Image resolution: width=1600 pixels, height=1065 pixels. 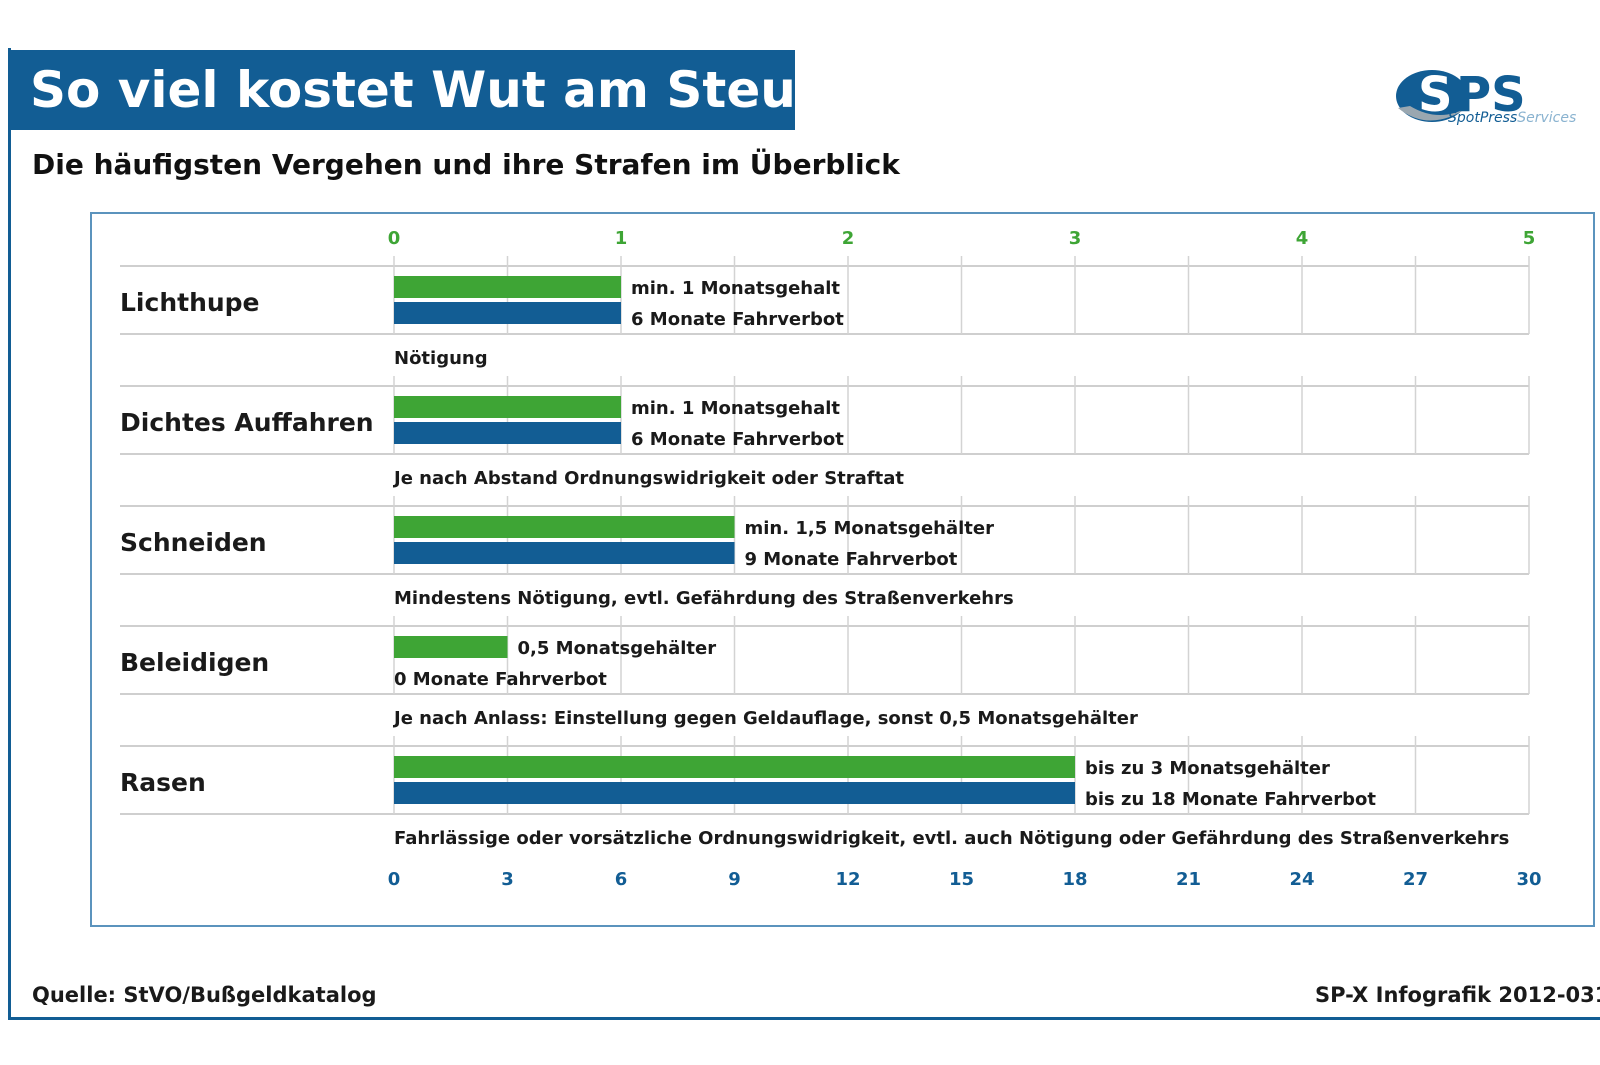 I want to click on logo-mark-s: S, so click(x=1435, y=95).